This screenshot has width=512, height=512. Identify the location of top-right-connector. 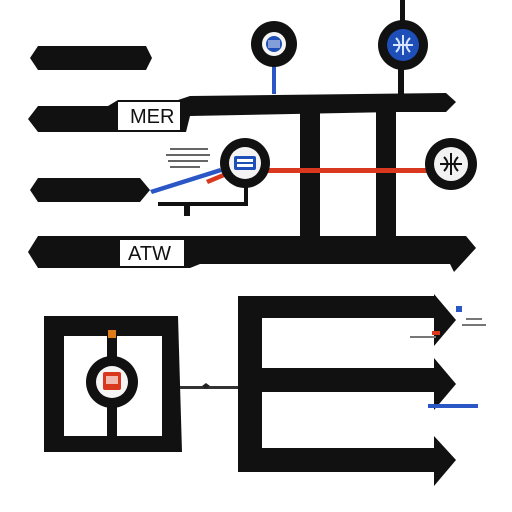
(402, 12).